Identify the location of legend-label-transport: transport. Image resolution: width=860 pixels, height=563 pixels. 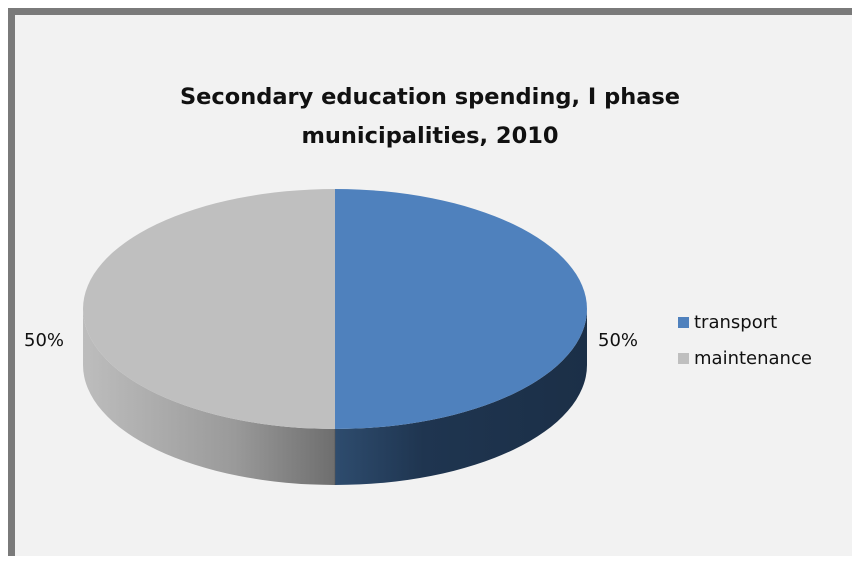
(736, 322).